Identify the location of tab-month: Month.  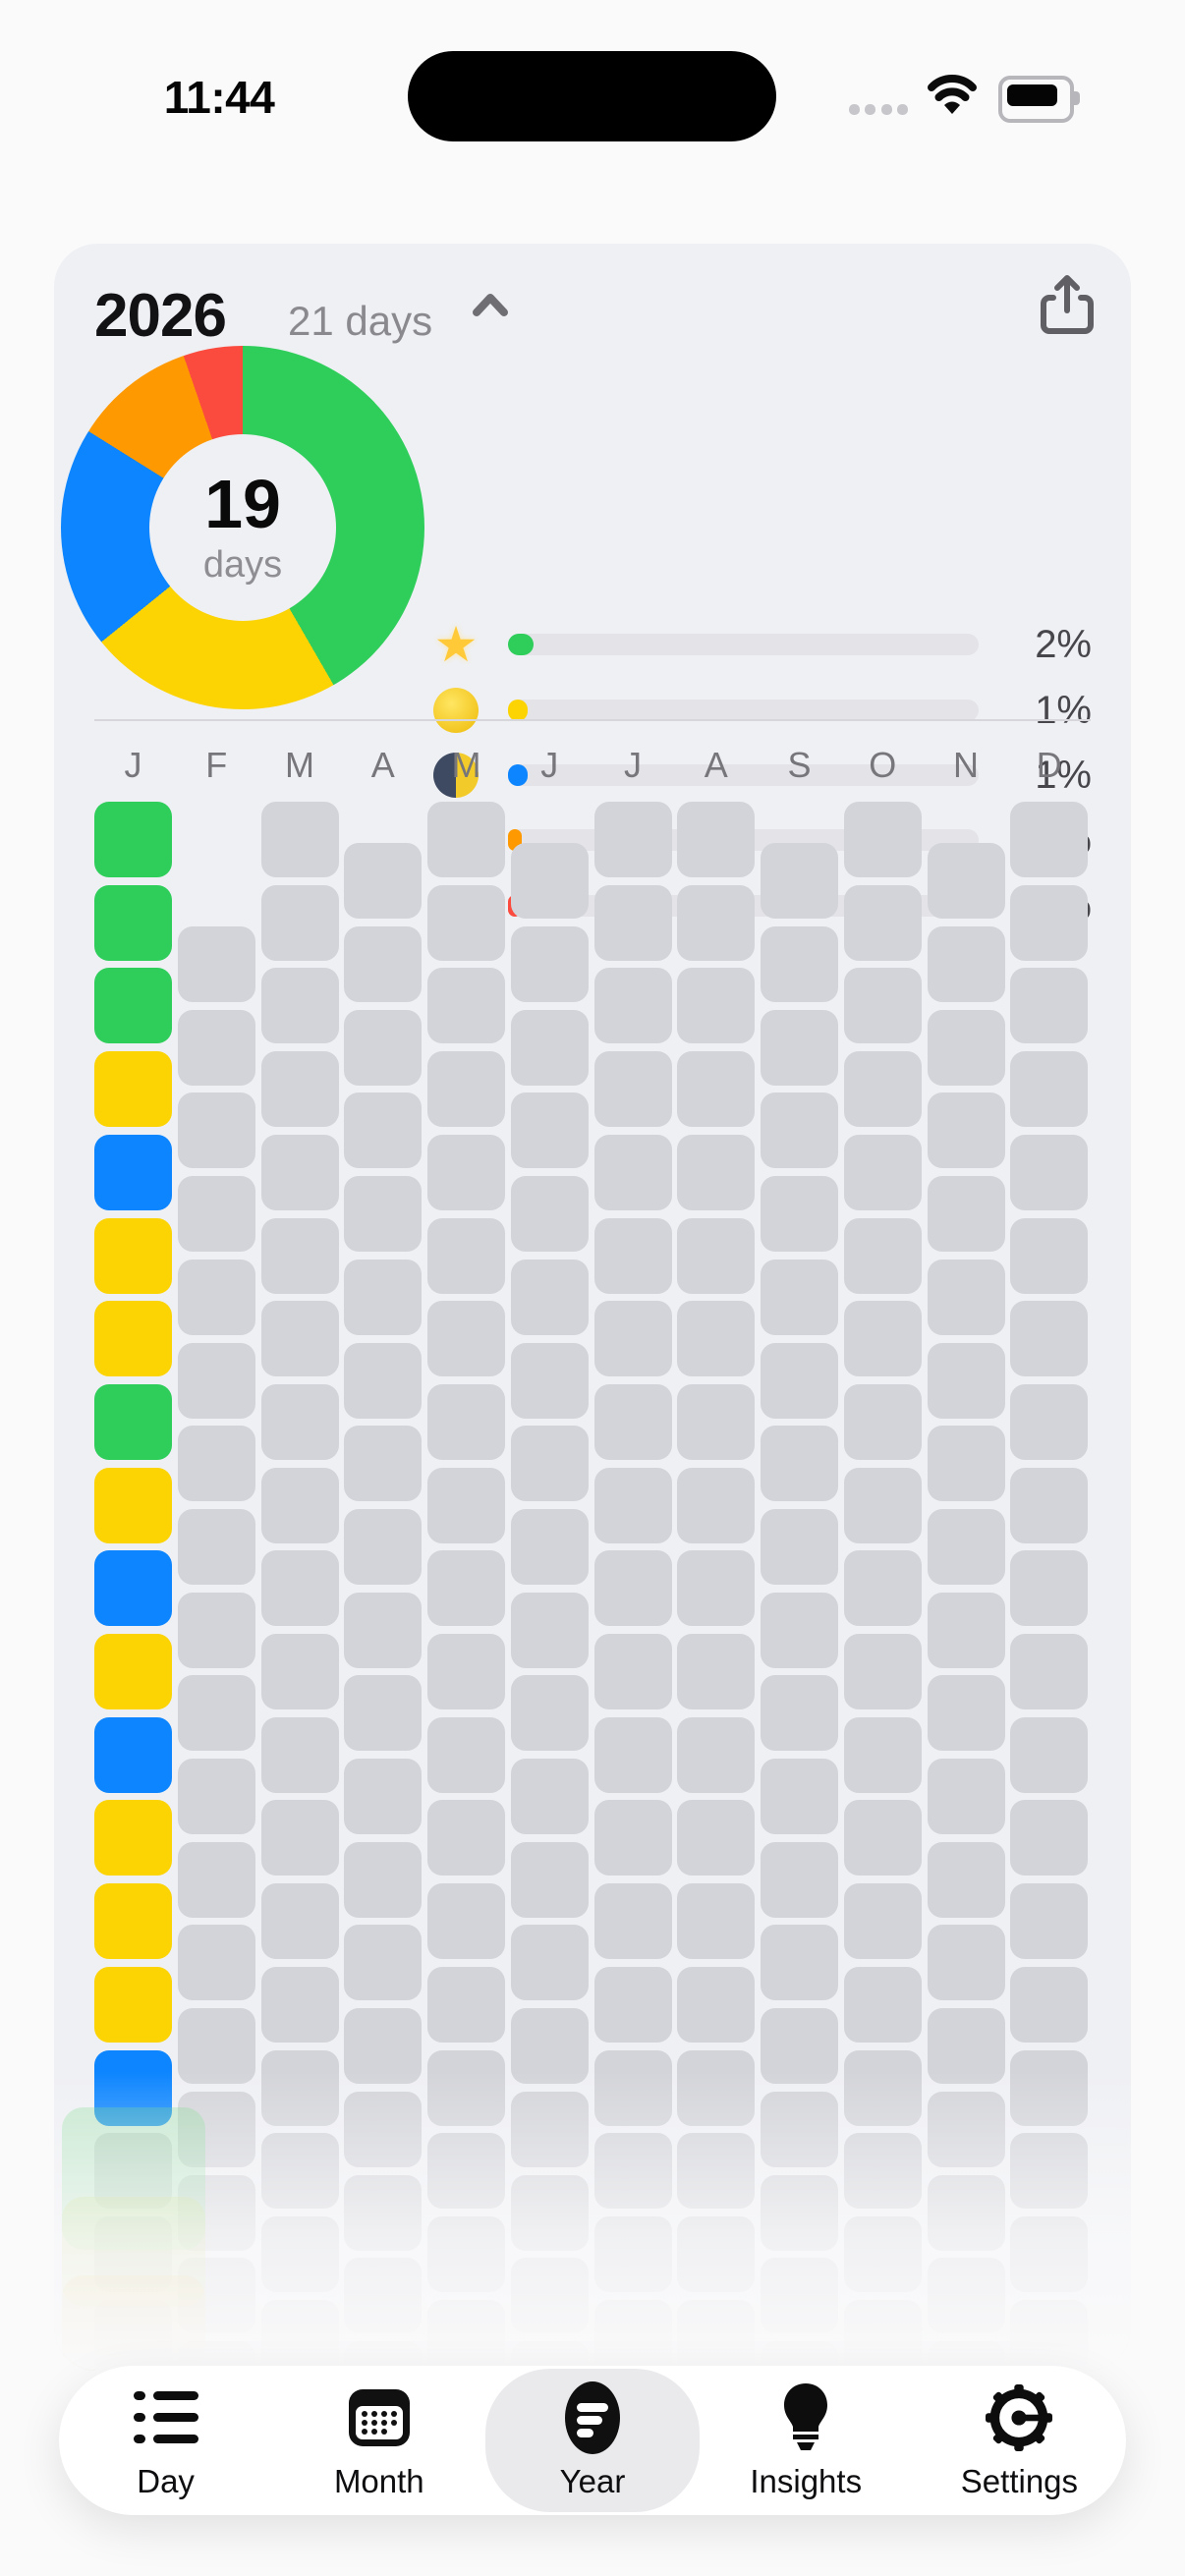
(379, 2440).